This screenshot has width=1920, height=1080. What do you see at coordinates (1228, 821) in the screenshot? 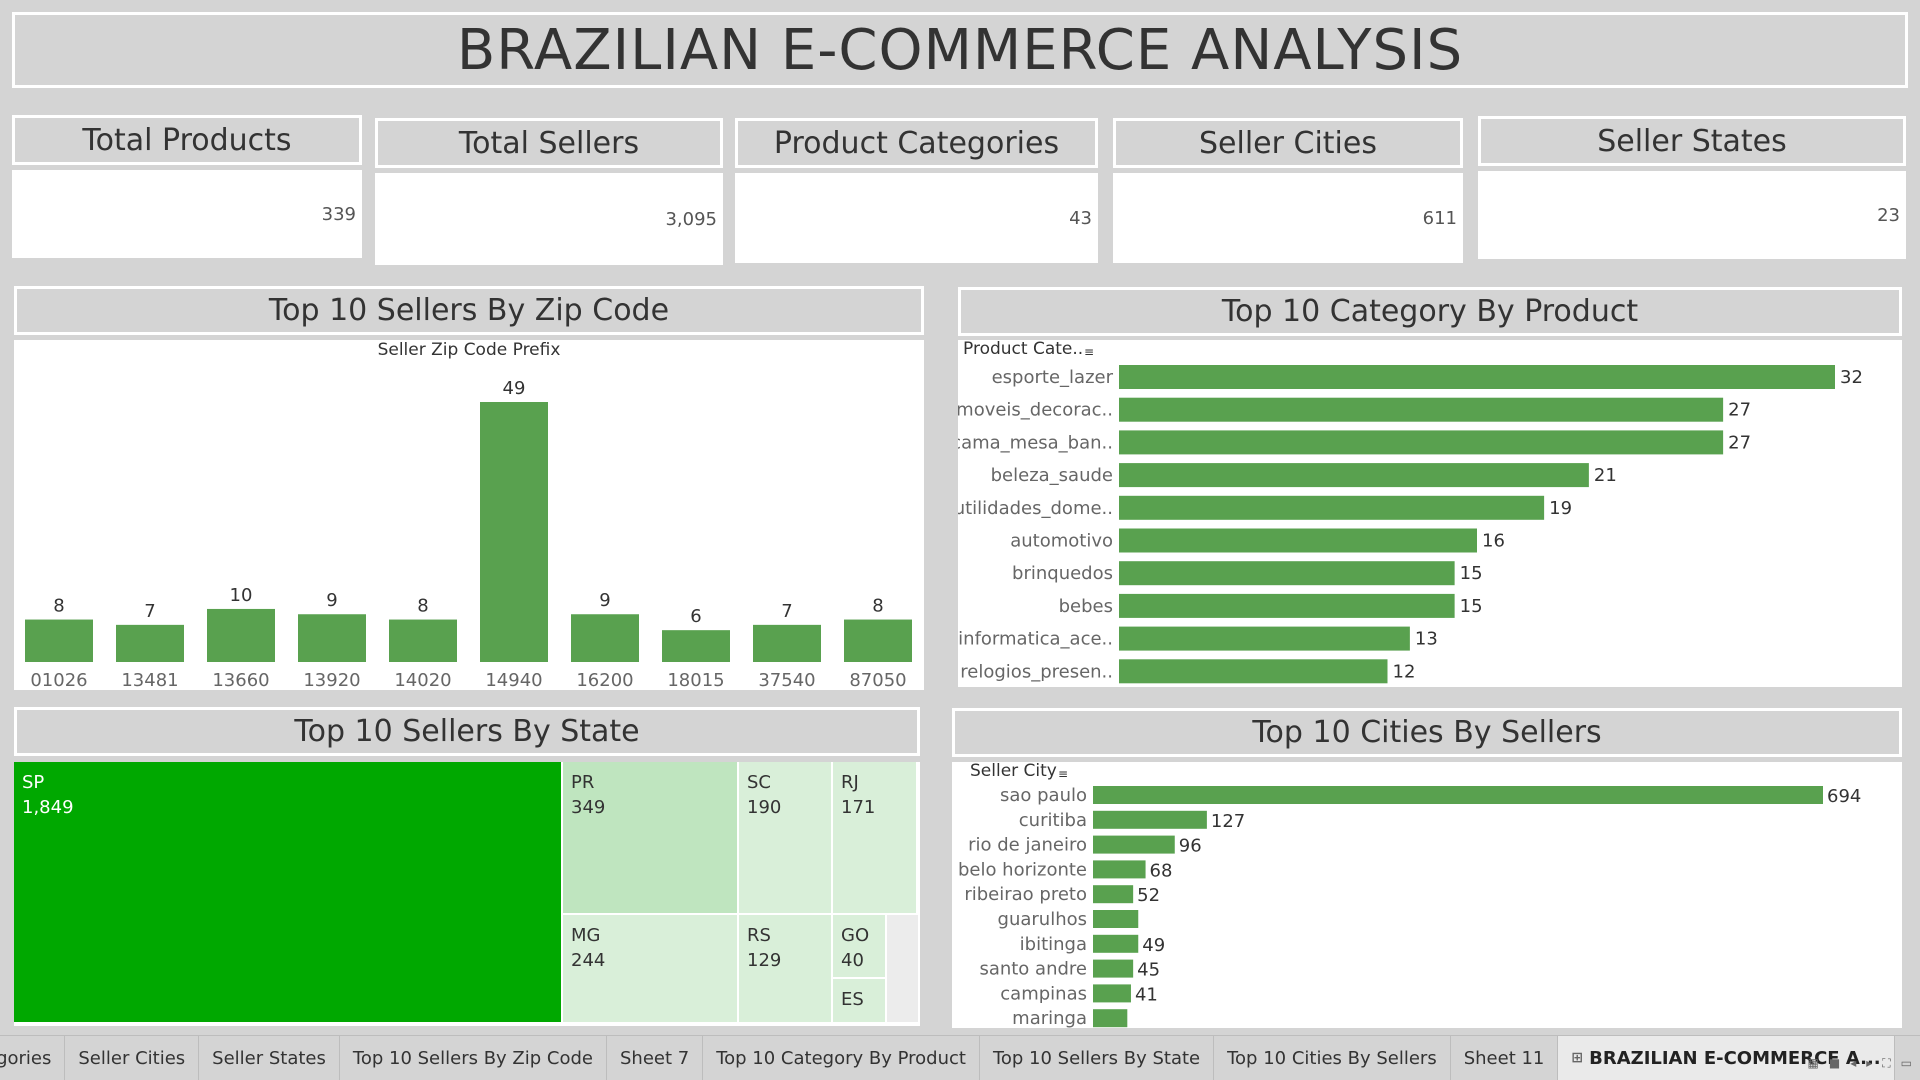
I see `city-bar-value: 127` at bounding box center [1228, 821].